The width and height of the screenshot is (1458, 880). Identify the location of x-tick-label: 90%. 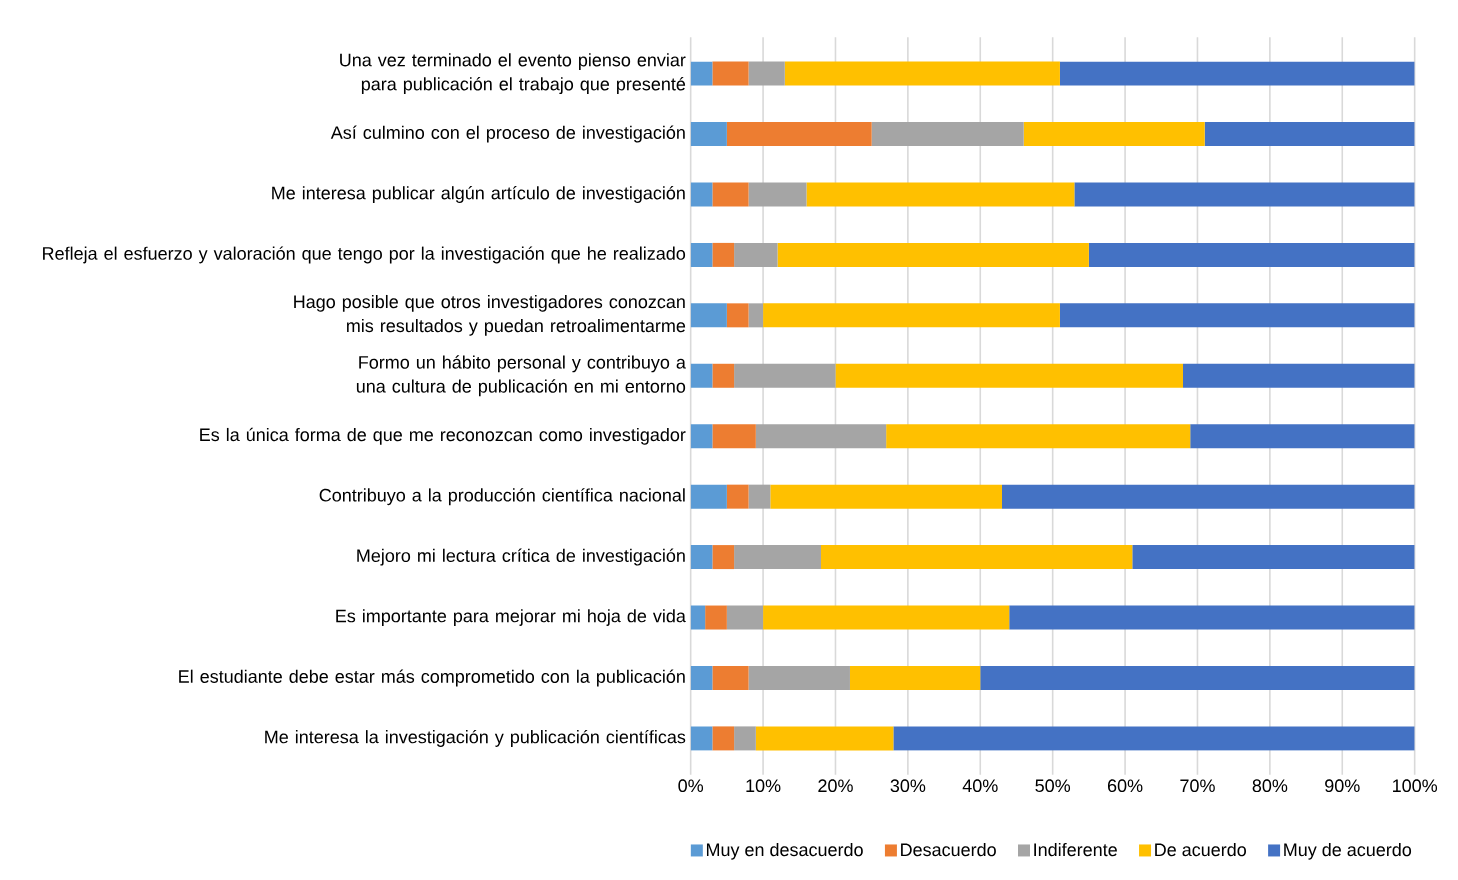
(1342, 786).